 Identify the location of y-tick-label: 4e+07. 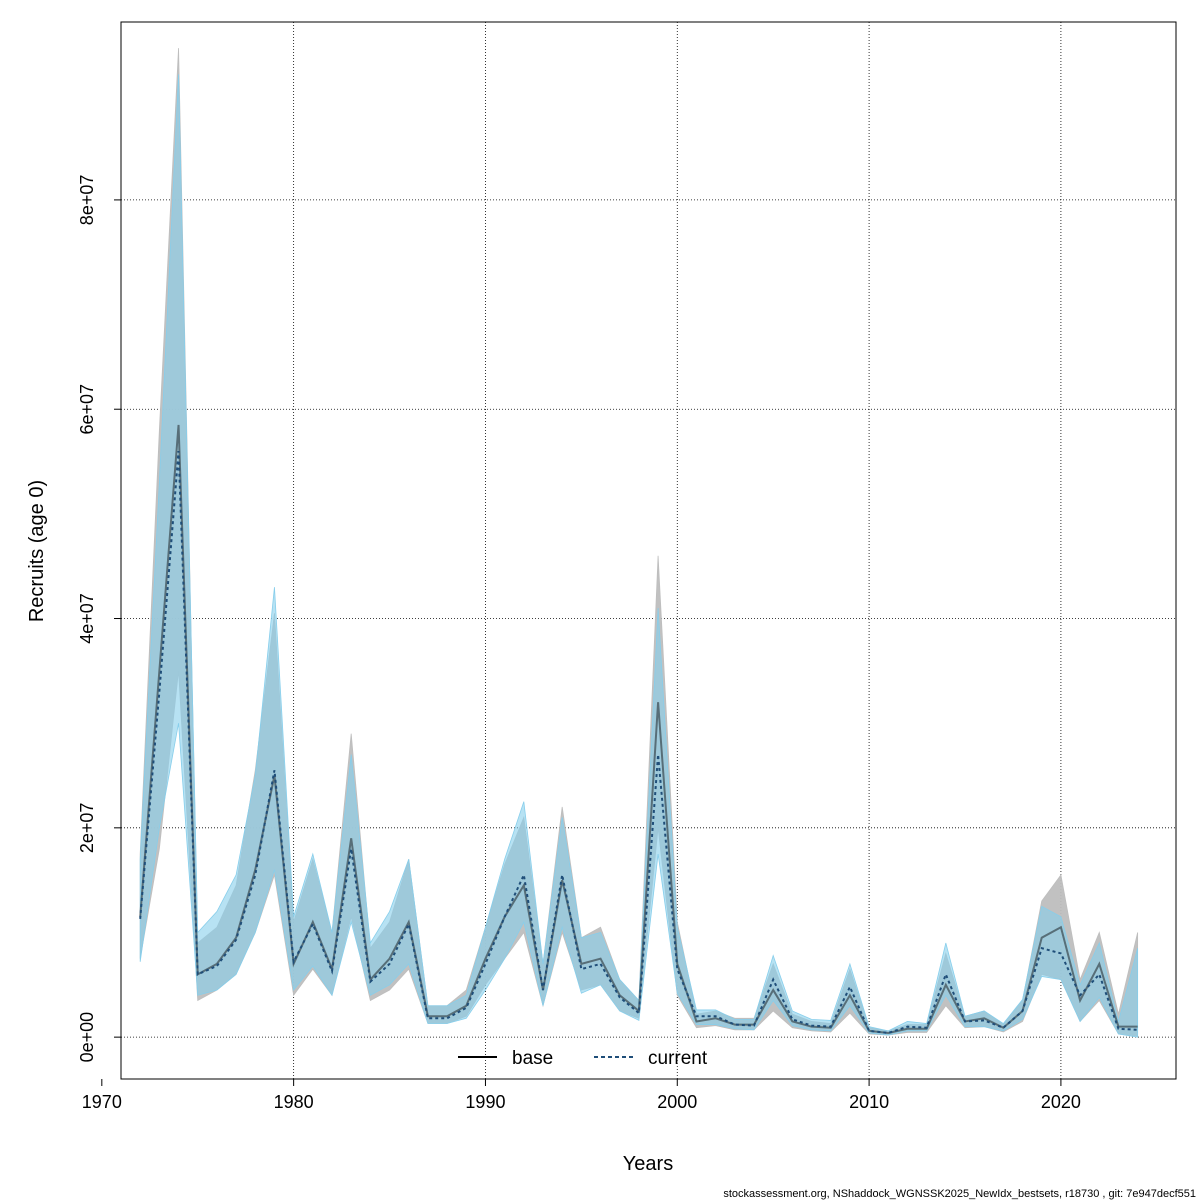
(87, 618).